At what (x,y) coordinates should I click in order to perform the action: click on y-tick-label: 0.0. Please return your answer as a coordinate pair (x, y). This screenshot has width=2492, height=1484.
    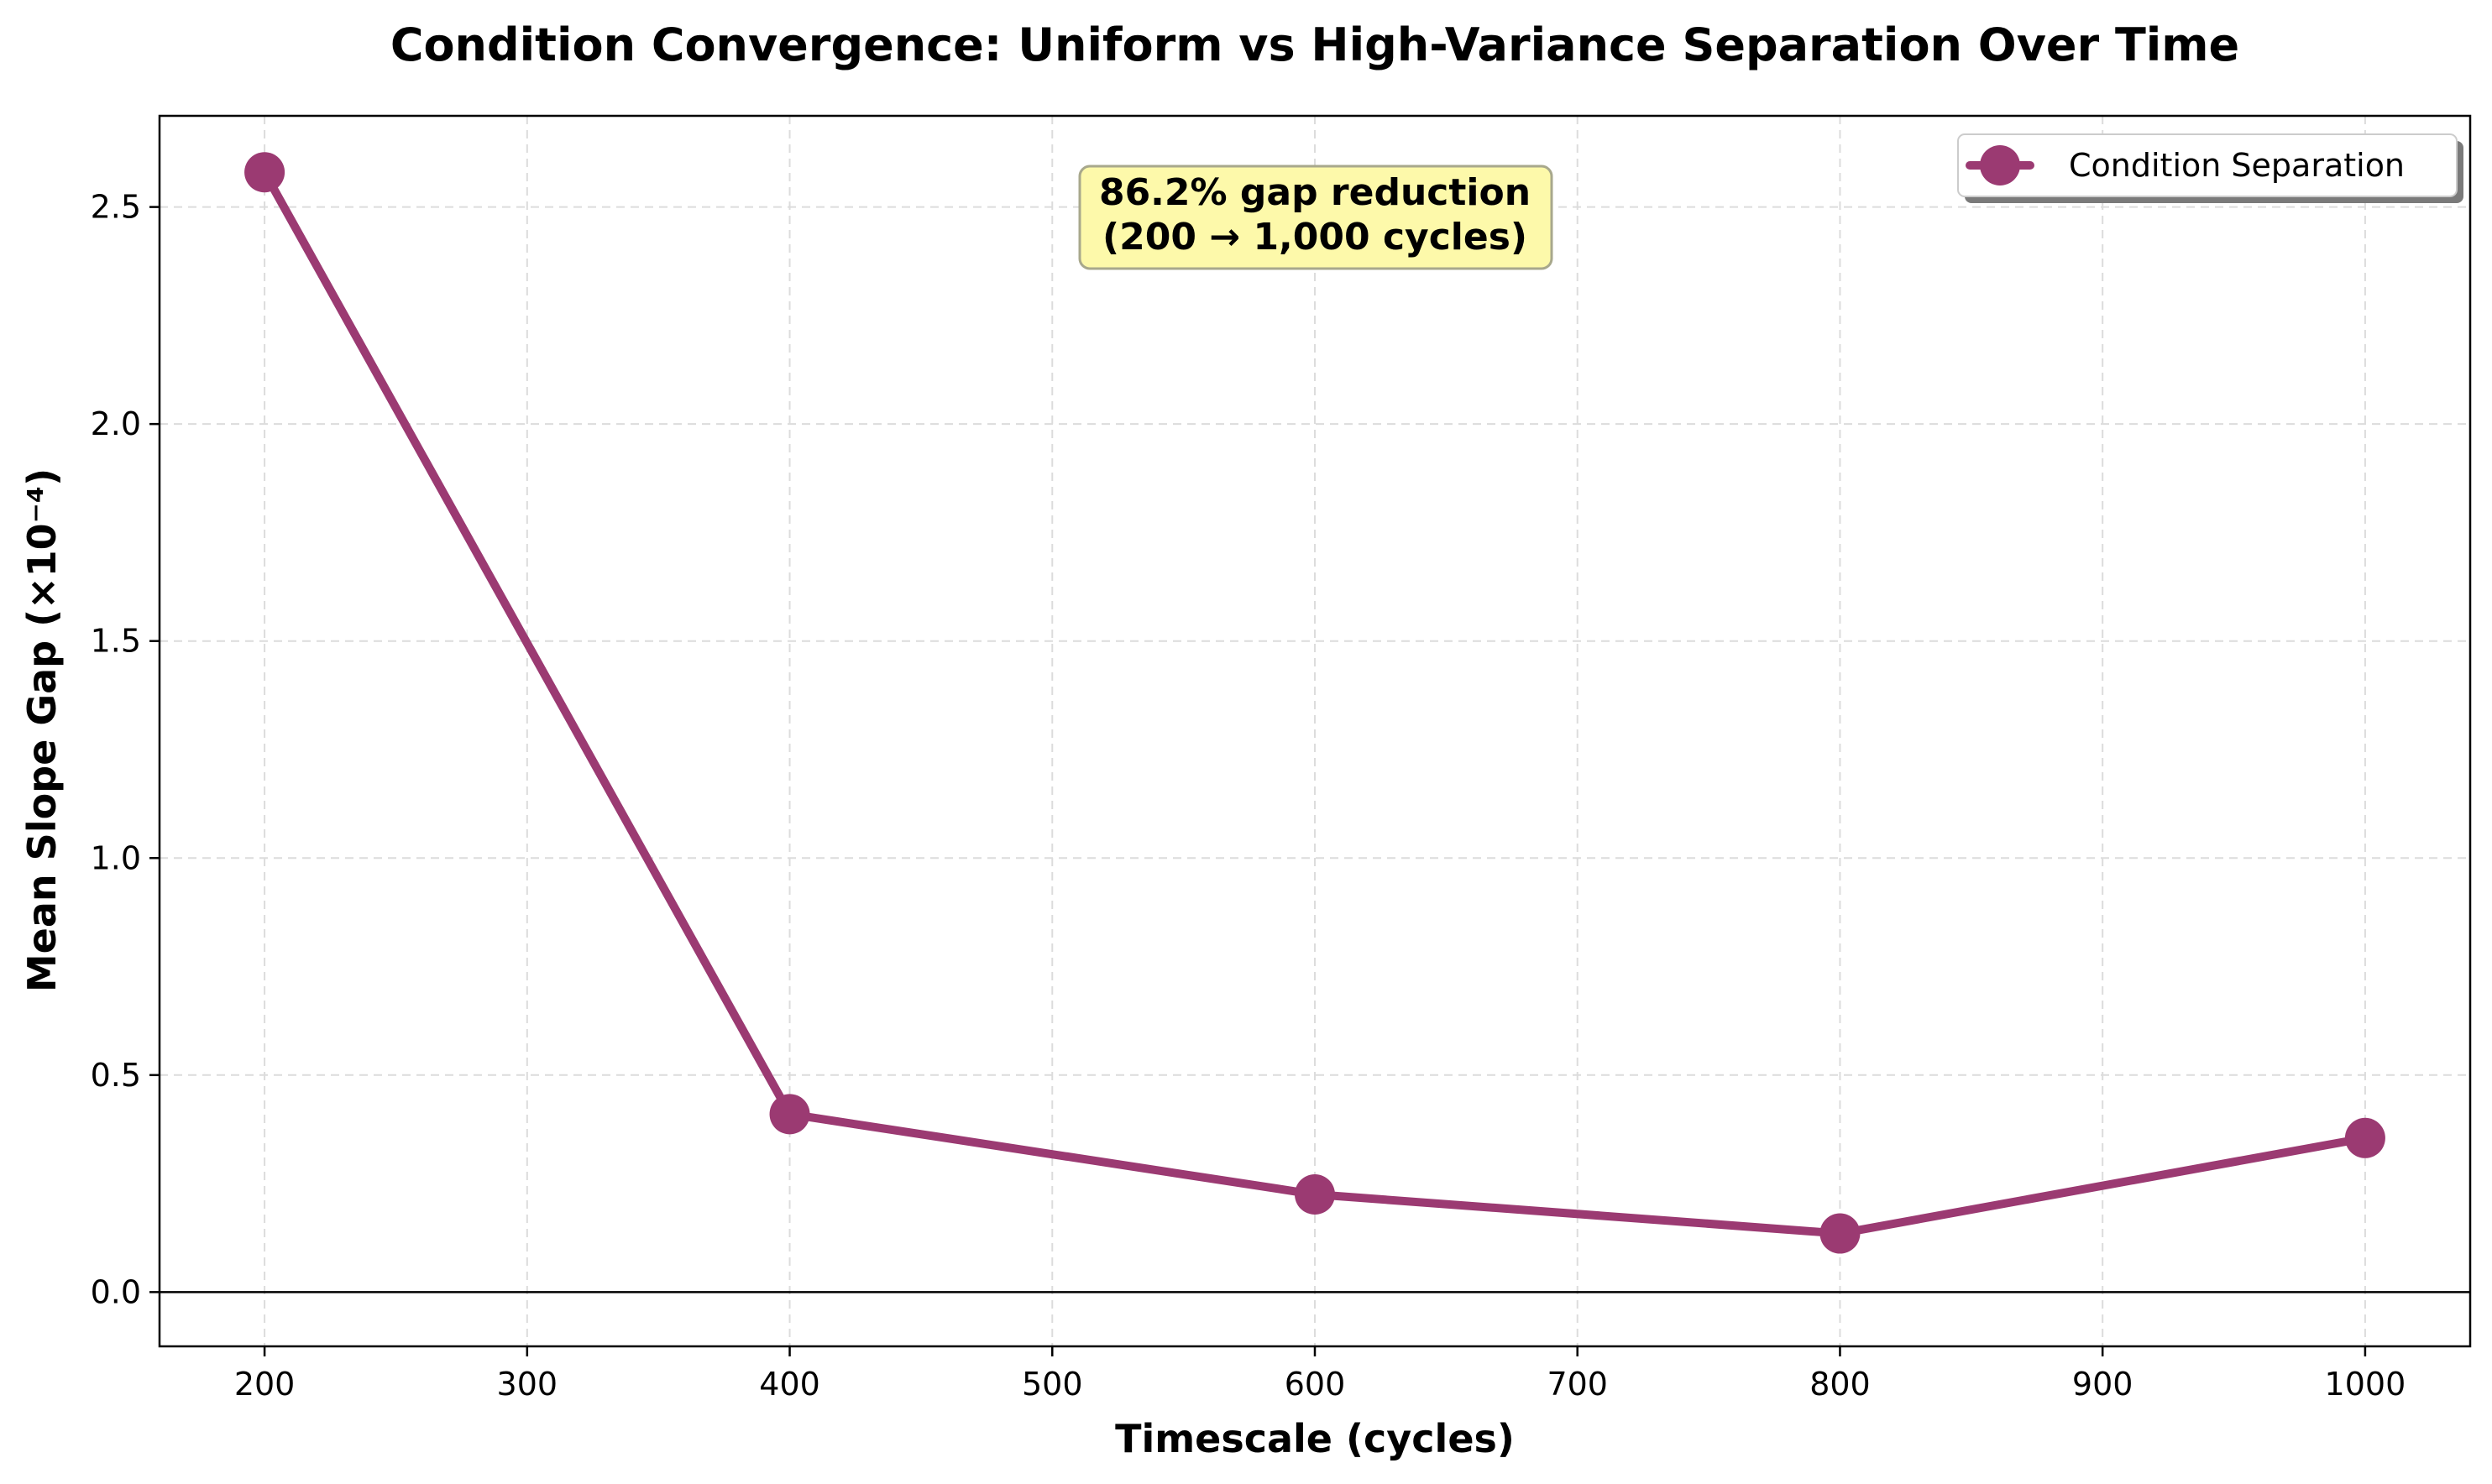
    Looking at the image, I should click on (116, 1291).